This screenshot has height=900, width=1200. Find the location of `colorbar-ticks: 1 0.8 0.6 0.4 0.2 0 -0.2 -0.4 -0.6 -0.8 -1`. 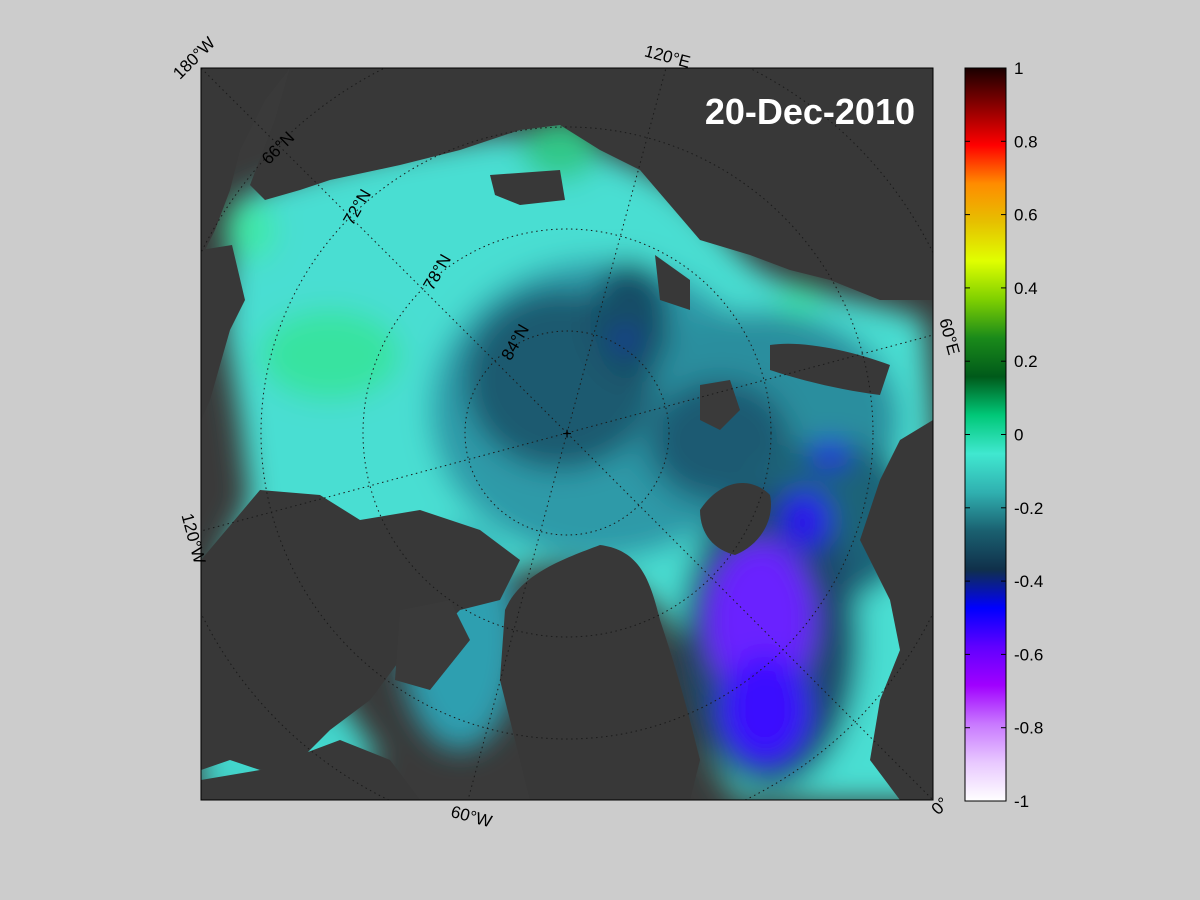

colorbar-ticks: 1 0.8 0.6 0.4 0.2 0 -0.2 -0.4 -0.6 -0.8 -1 is located at coordinates (1004, 435).